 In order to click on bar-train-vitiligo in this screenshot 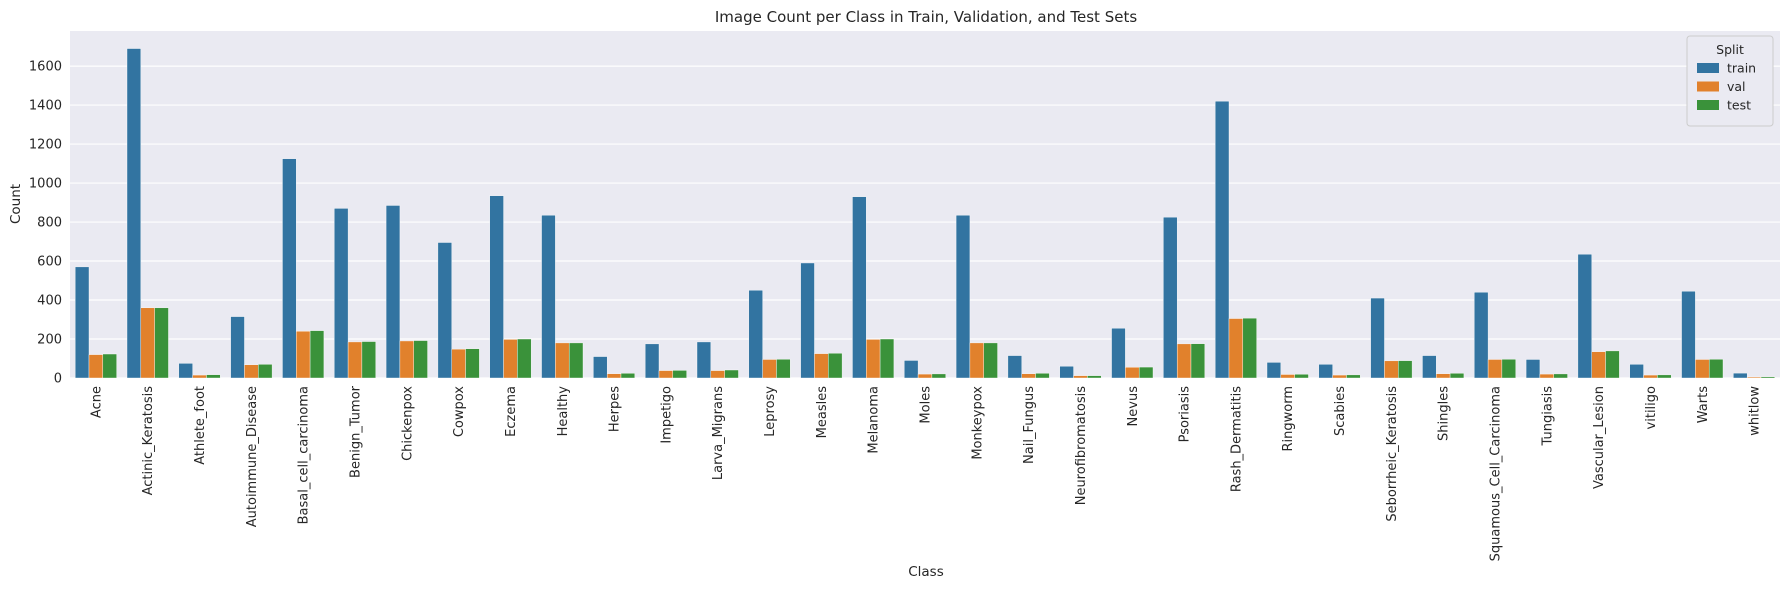, I will do `click(1636, 371)`.